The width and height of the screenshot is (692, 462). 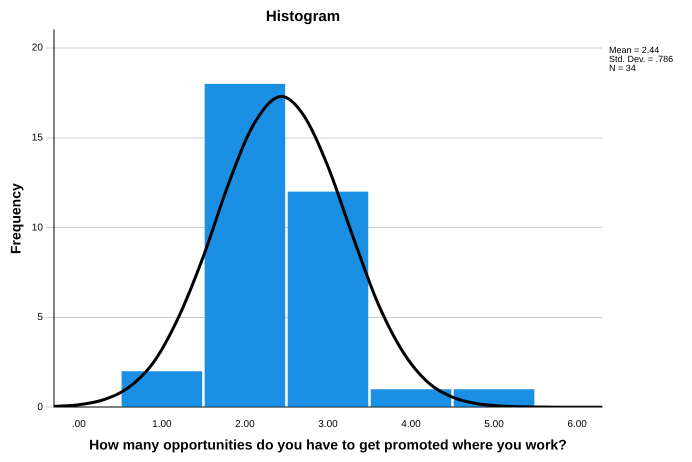 I want to click on x-tick-label: 5.00, so click(x=494, y=424).